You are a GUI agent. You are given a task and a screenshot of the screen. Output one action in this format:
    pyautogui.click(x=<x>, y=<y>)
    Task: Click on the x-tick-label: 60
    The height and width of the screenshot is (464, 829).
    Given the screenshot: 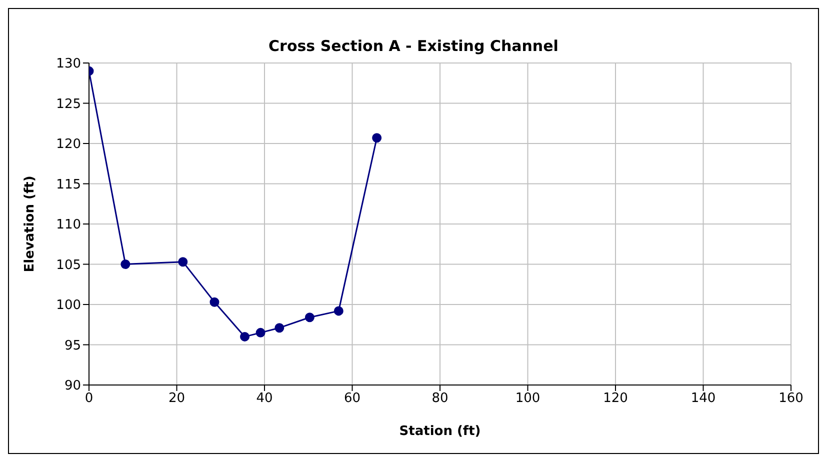 What is the action you would take?
    pyautogui.click(x=352, y=398)
    